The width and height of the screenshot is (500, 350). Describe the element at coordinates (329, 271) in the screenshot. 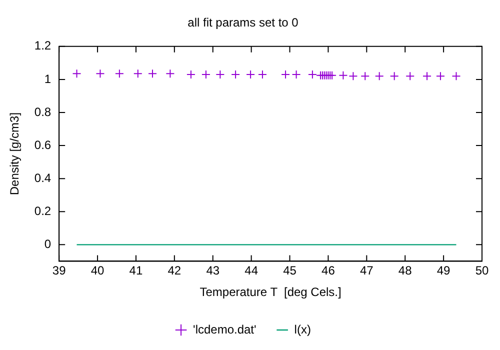

I see `x-tick-label: 46` at that location.